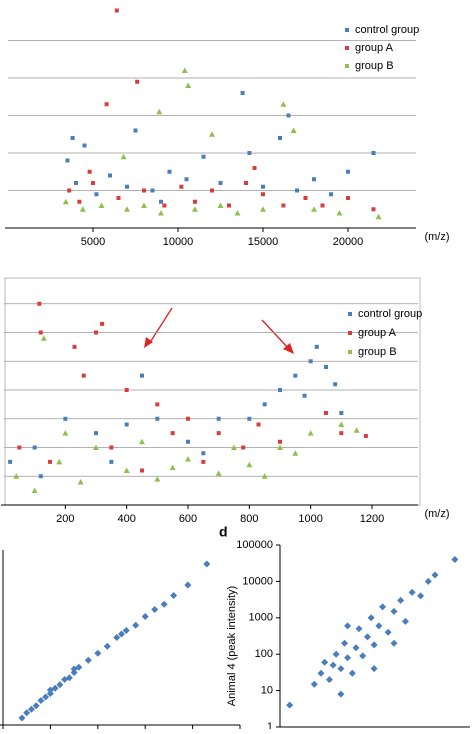 The image size is (474, 734). Describe the element at coordinates (178, 242) in the screenshot. I see `x-tick-label: 10000` at that location.